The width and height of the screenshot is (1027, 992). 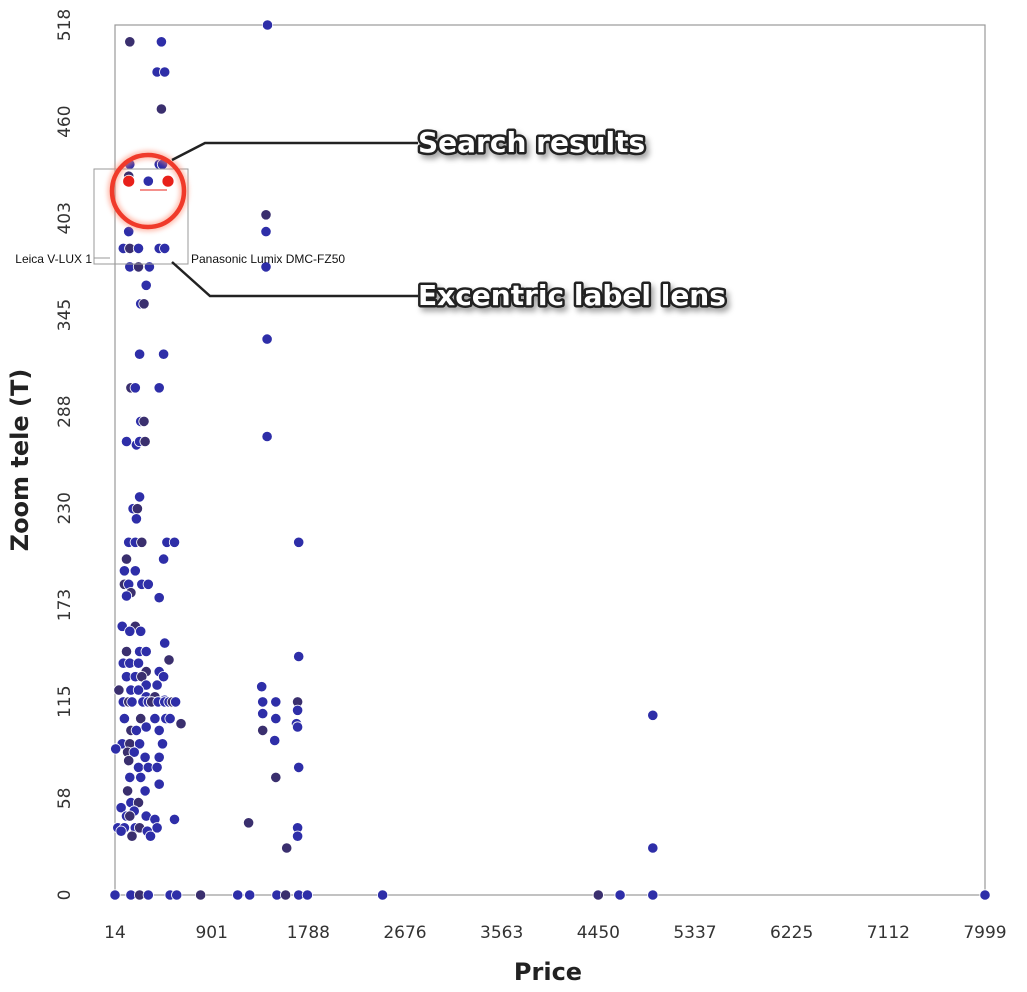 What do you see at coordinates (268, 259) in the screenshot?
I see `lens-label-right: Panasonic Lumix DMC-FZ50` at bounding box center [268, 259].